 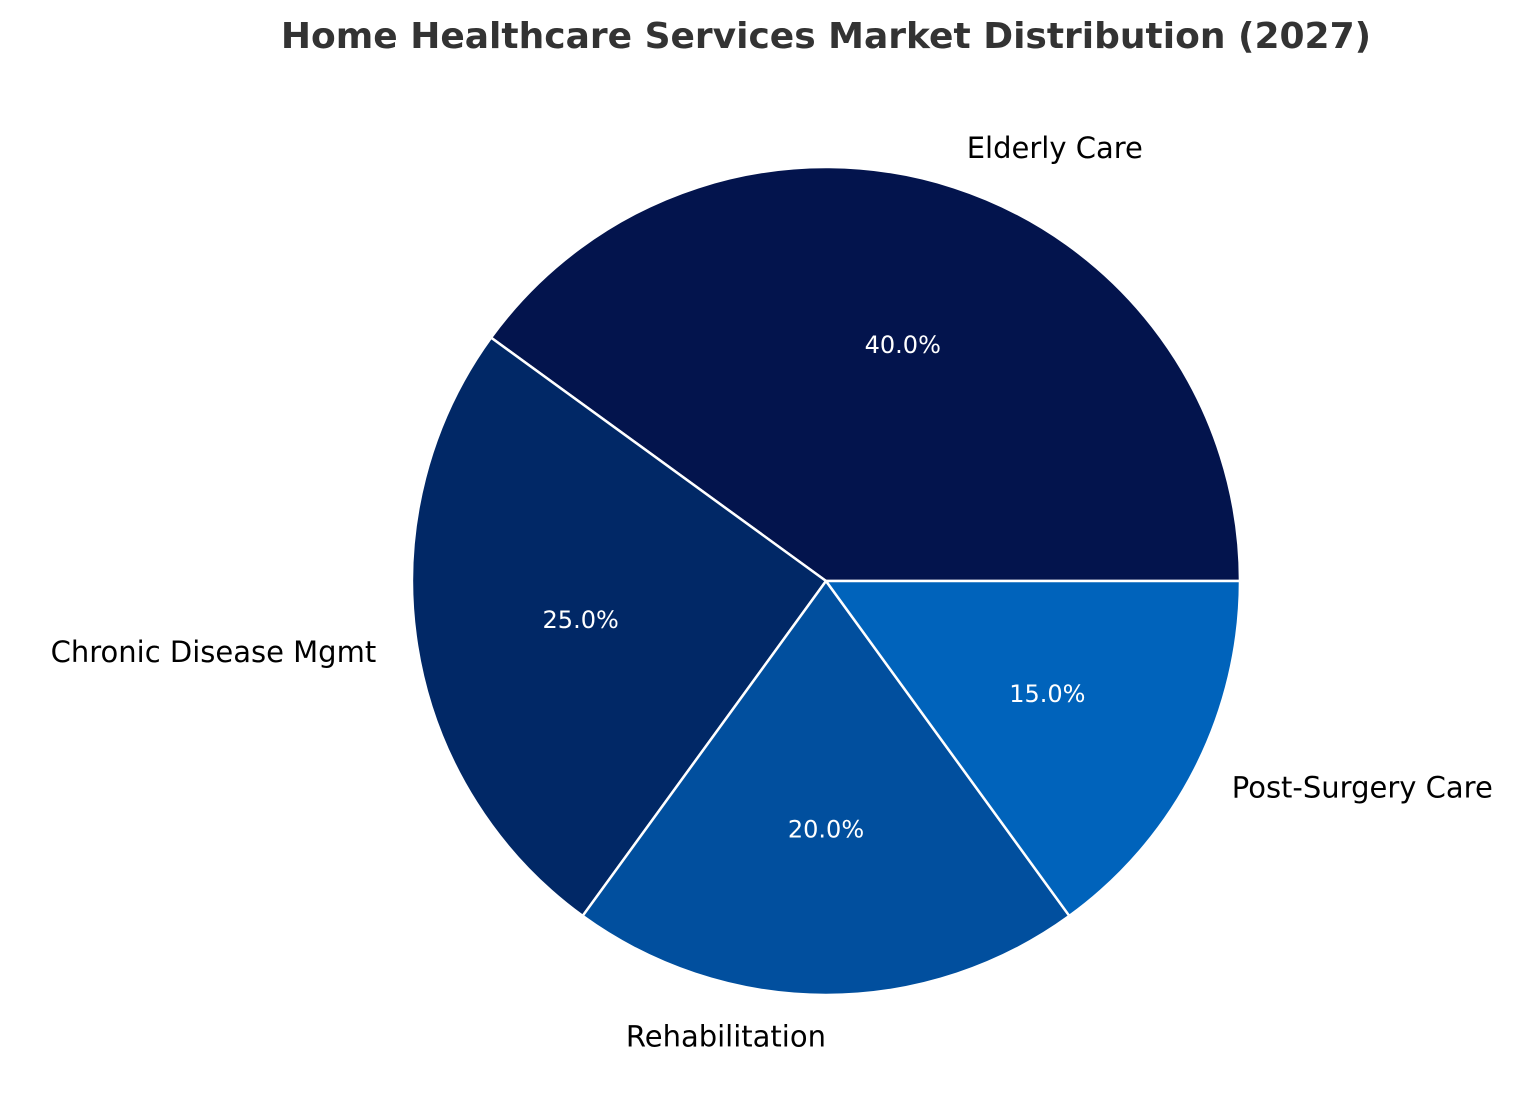 What do you see at coordinates (903, 345) in the screenshot?
I see `percent-label: 40.0%` at bounding box center [903, 345].